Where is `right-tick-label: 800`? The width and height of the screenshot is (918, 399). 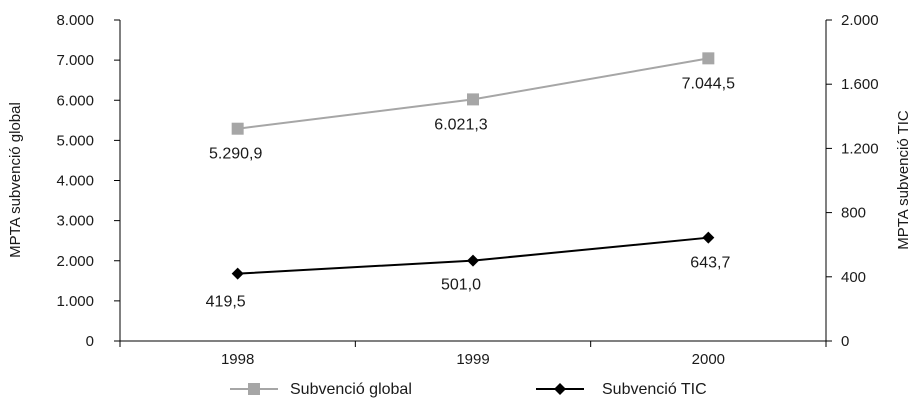 right-tick-label: 800 is located at coordinates (853, 213).